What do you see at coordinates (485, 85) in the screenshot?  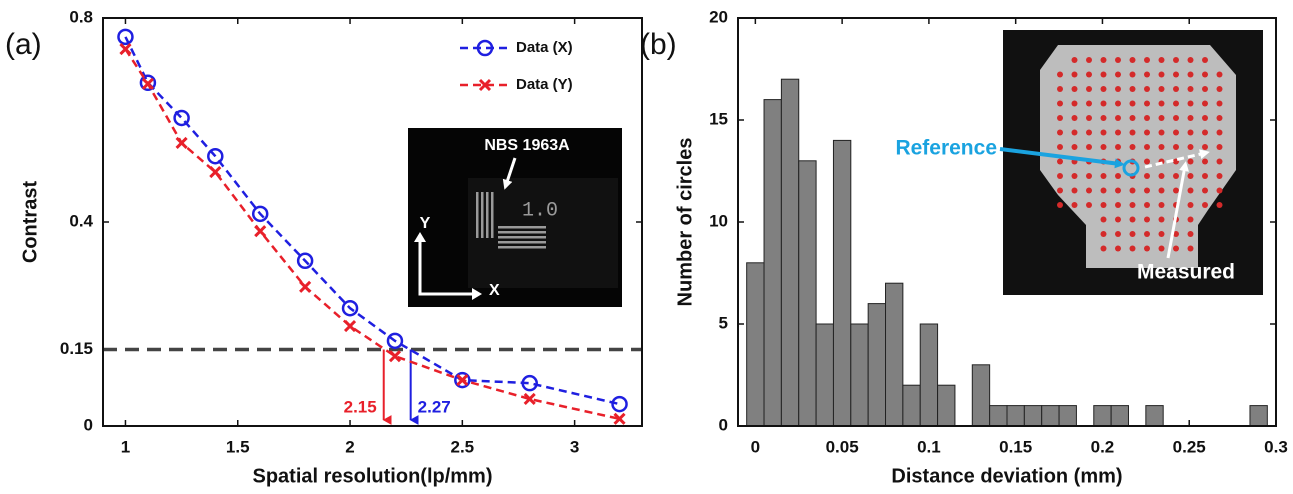 I see `legend-marker` at bounding box center [485, 85].